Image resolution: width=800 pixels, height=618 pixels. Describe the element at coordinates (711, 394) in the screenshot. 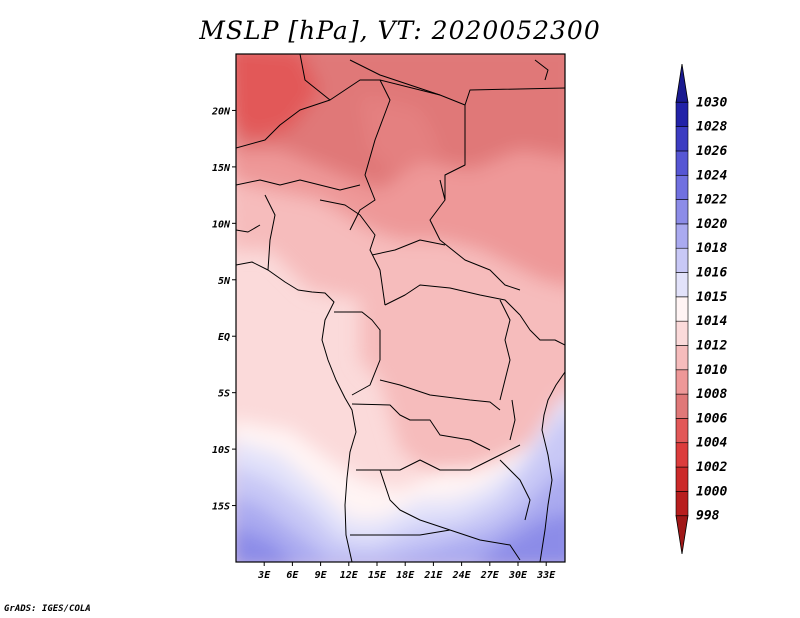

I see `colorbar-label: 1008` at that location.